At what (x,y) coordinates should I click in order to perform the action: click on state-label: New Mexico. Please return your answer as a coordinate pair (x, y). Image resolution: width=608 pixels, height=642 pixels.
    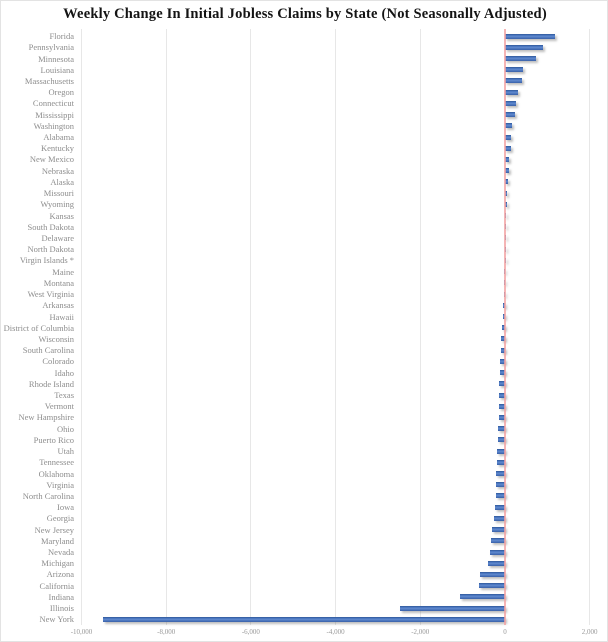
    Looking at the image, I should click on (51, 159).